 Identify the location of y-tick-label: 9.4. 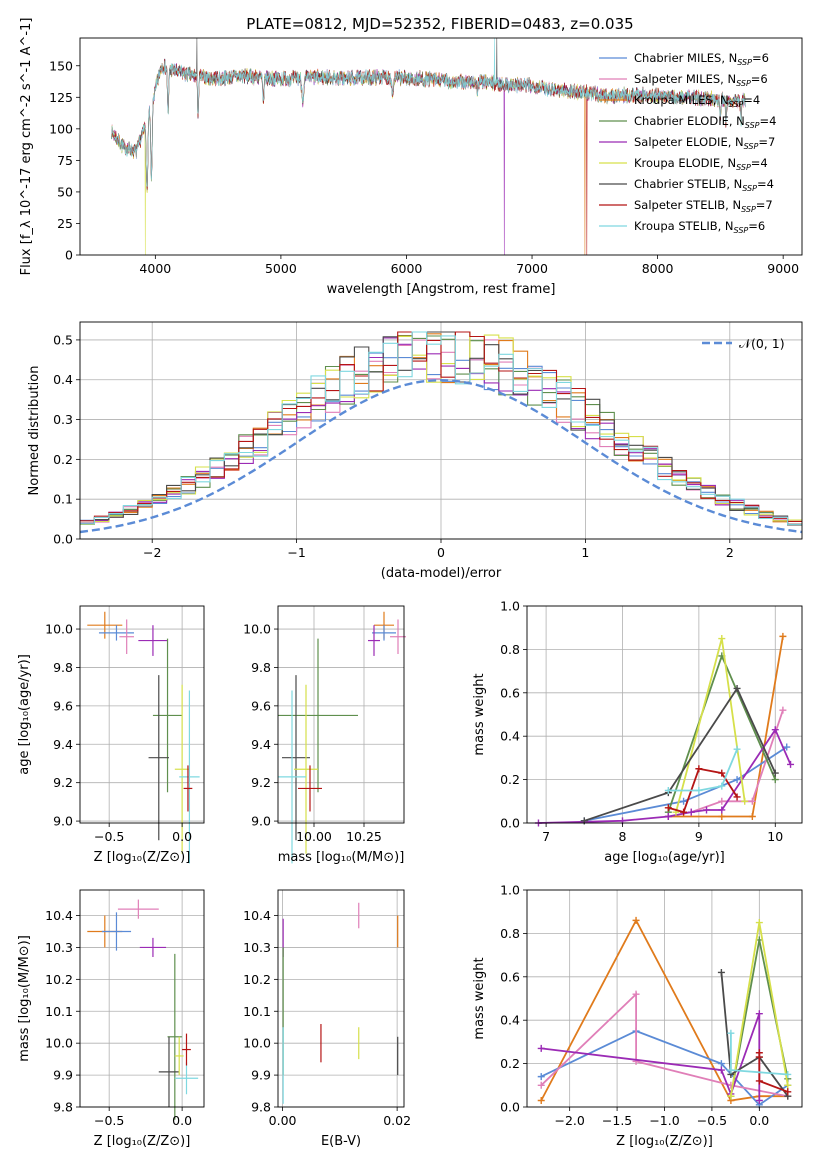
(261, 744).